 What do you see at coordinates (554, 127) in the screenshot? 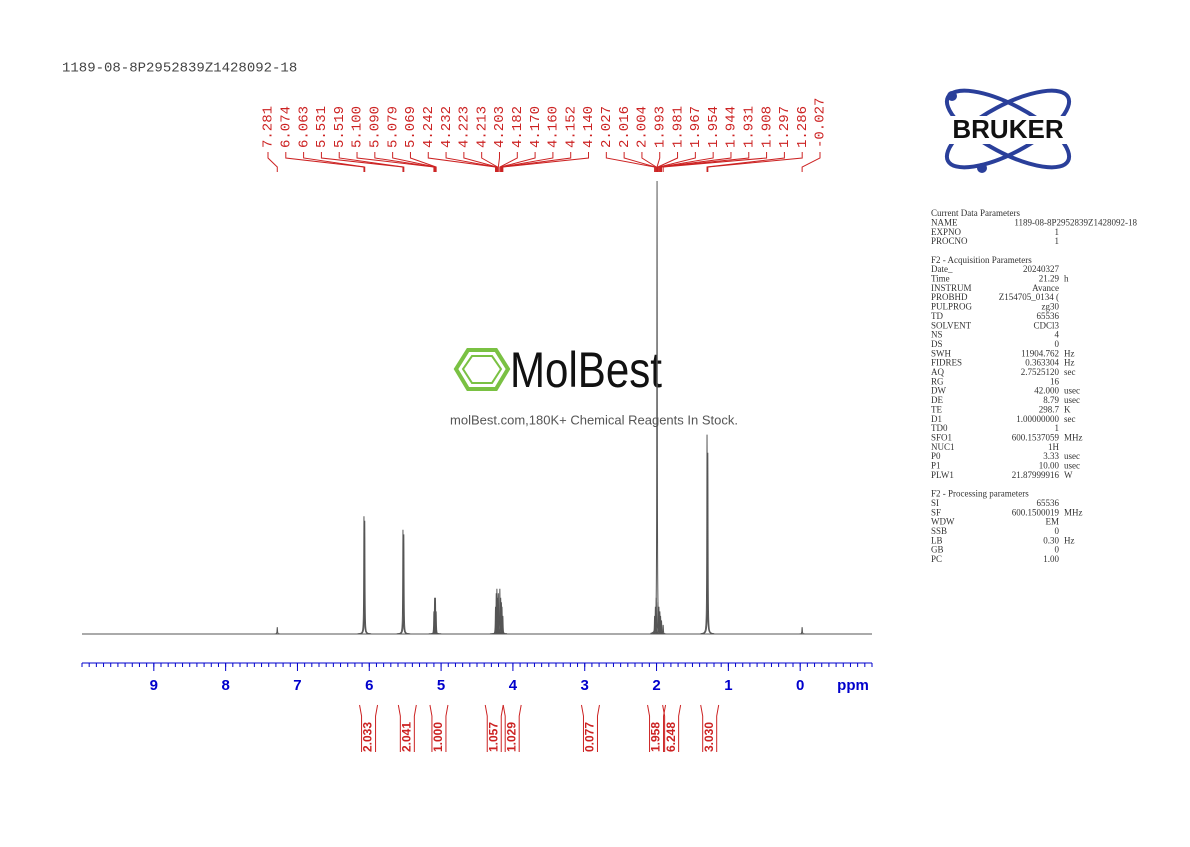
I see `peak-label: 4.160` at bounding box center [554, 127].